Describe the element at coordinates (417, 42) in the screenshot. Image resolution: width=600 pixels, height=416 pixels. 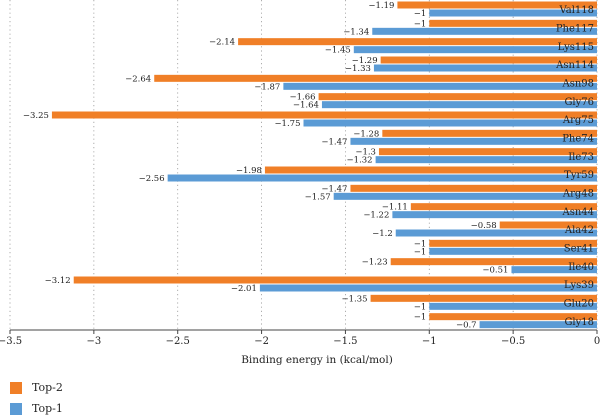
I see `bar-top-2-lys115` at that location.